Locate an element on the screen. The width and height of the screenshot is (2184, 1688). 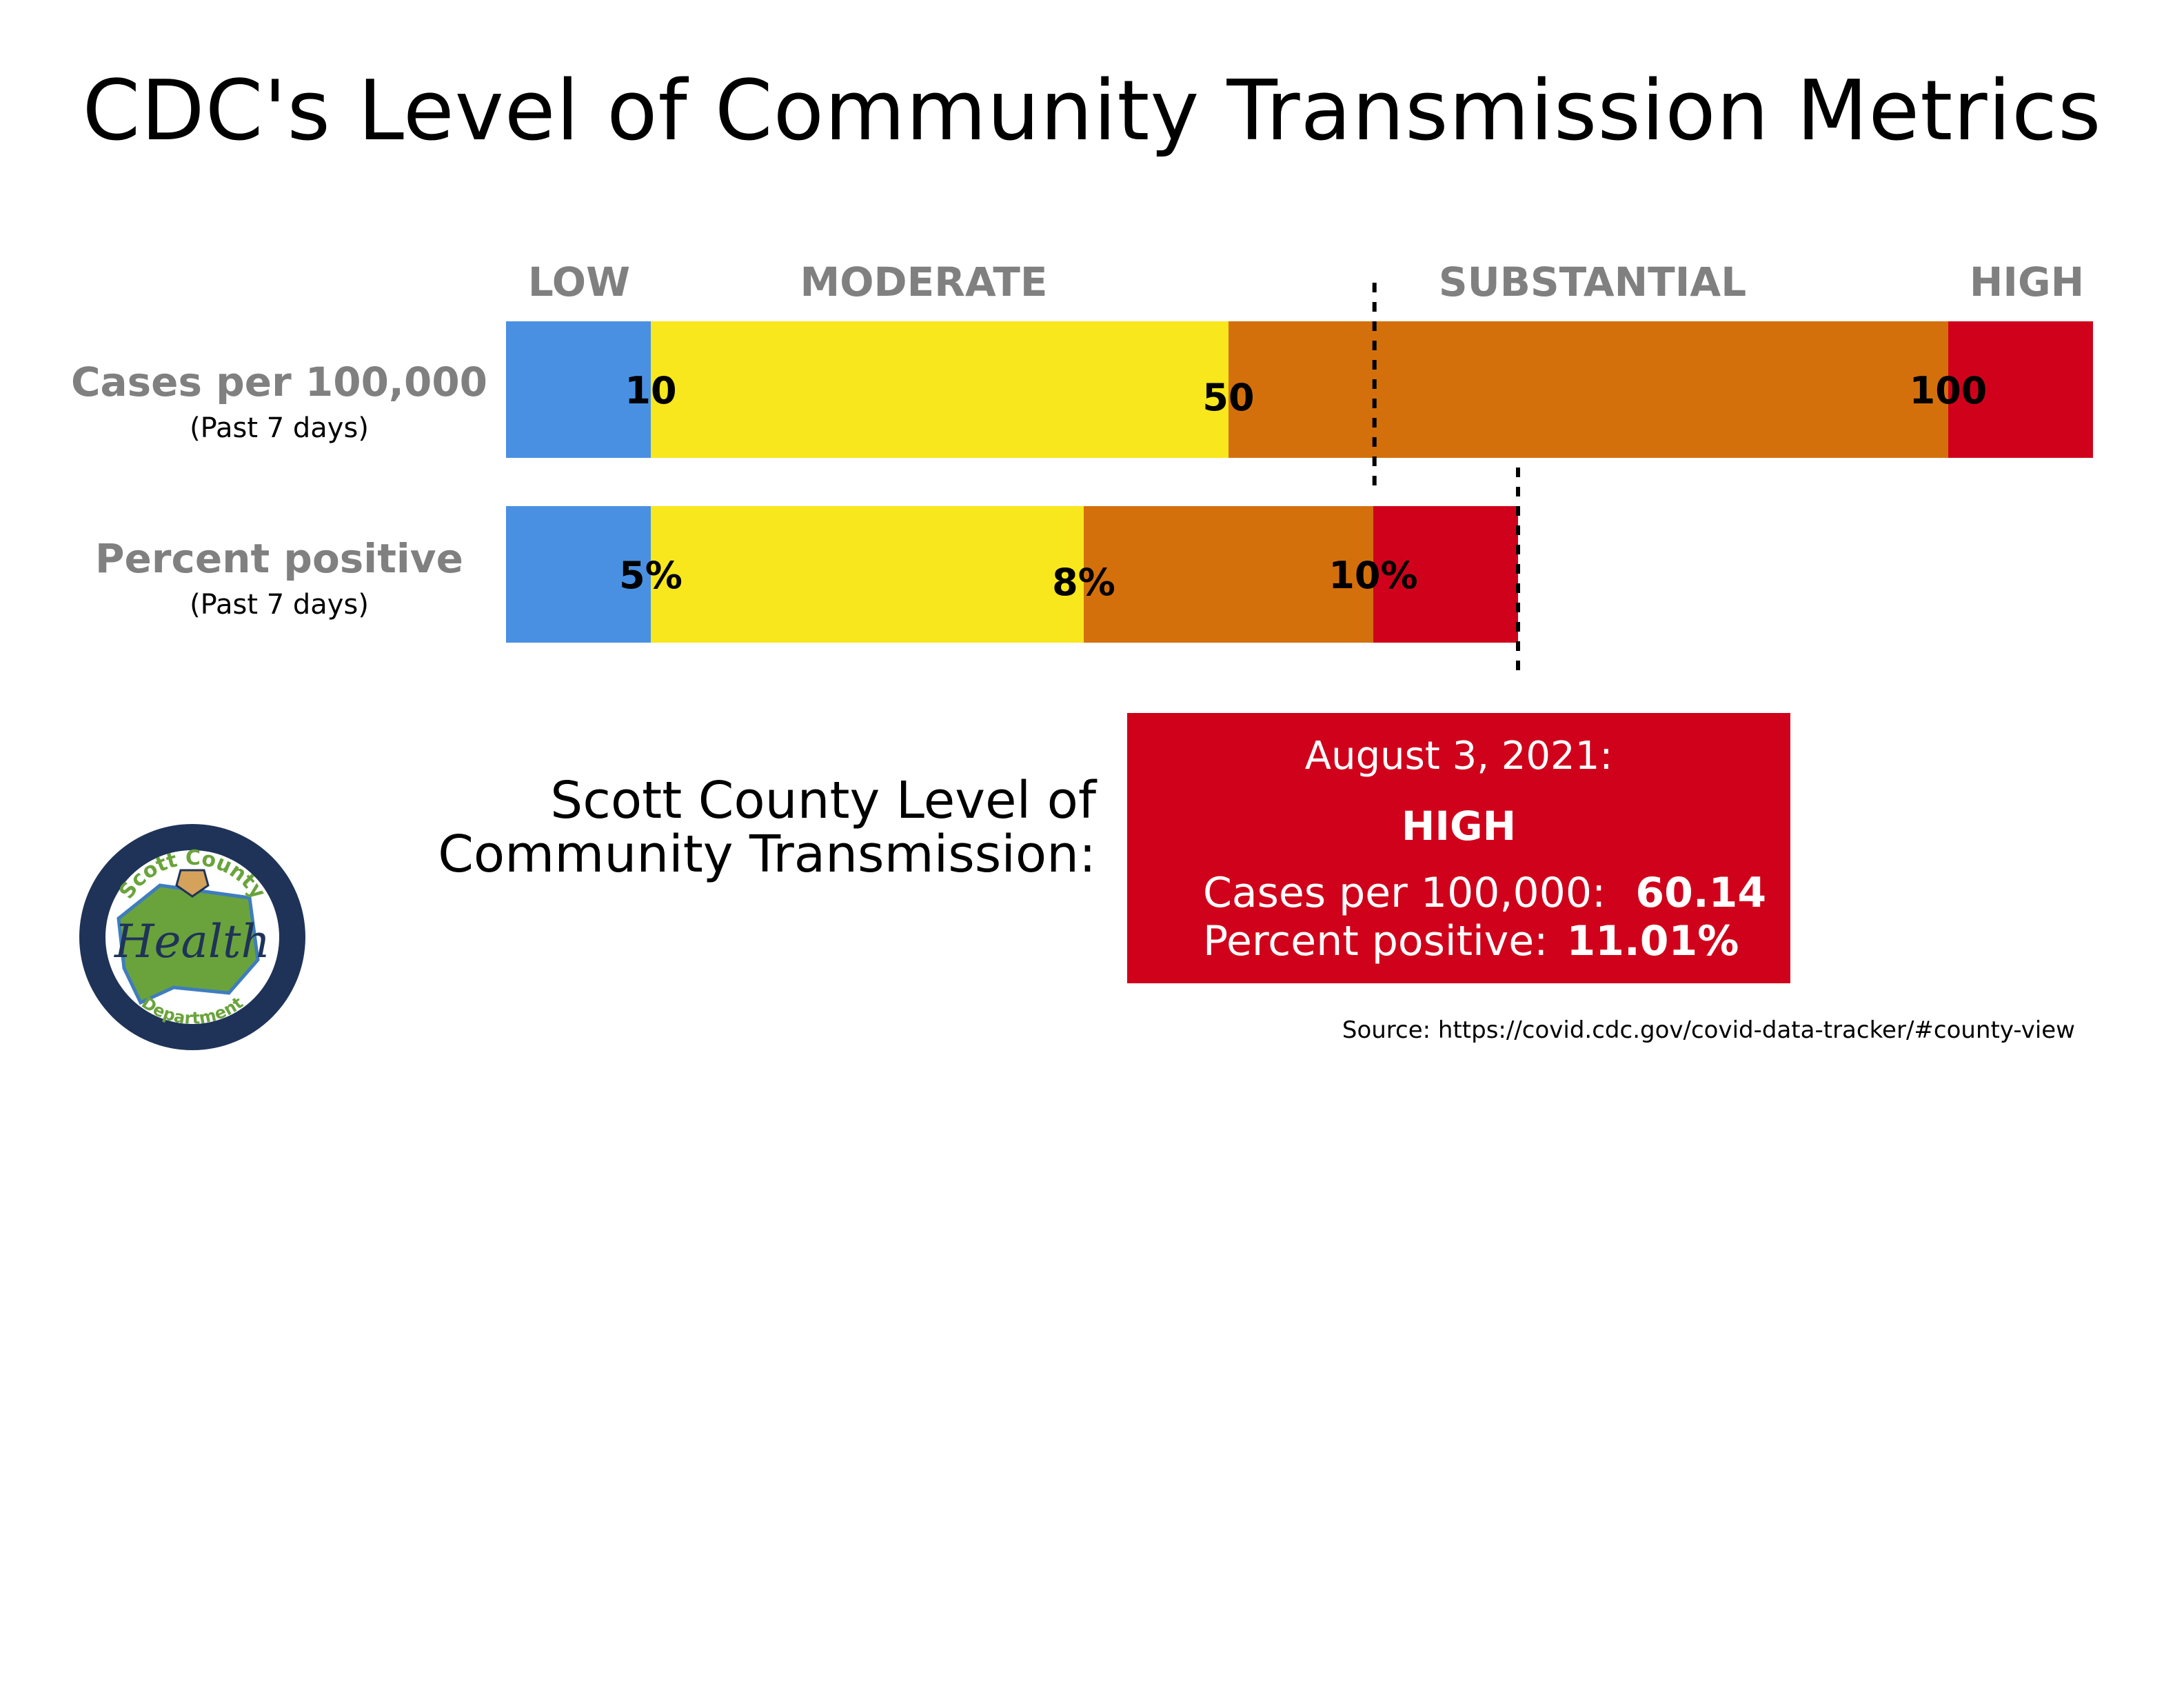
bar-segment-percent-moderate is located at coordinates (867, 574).